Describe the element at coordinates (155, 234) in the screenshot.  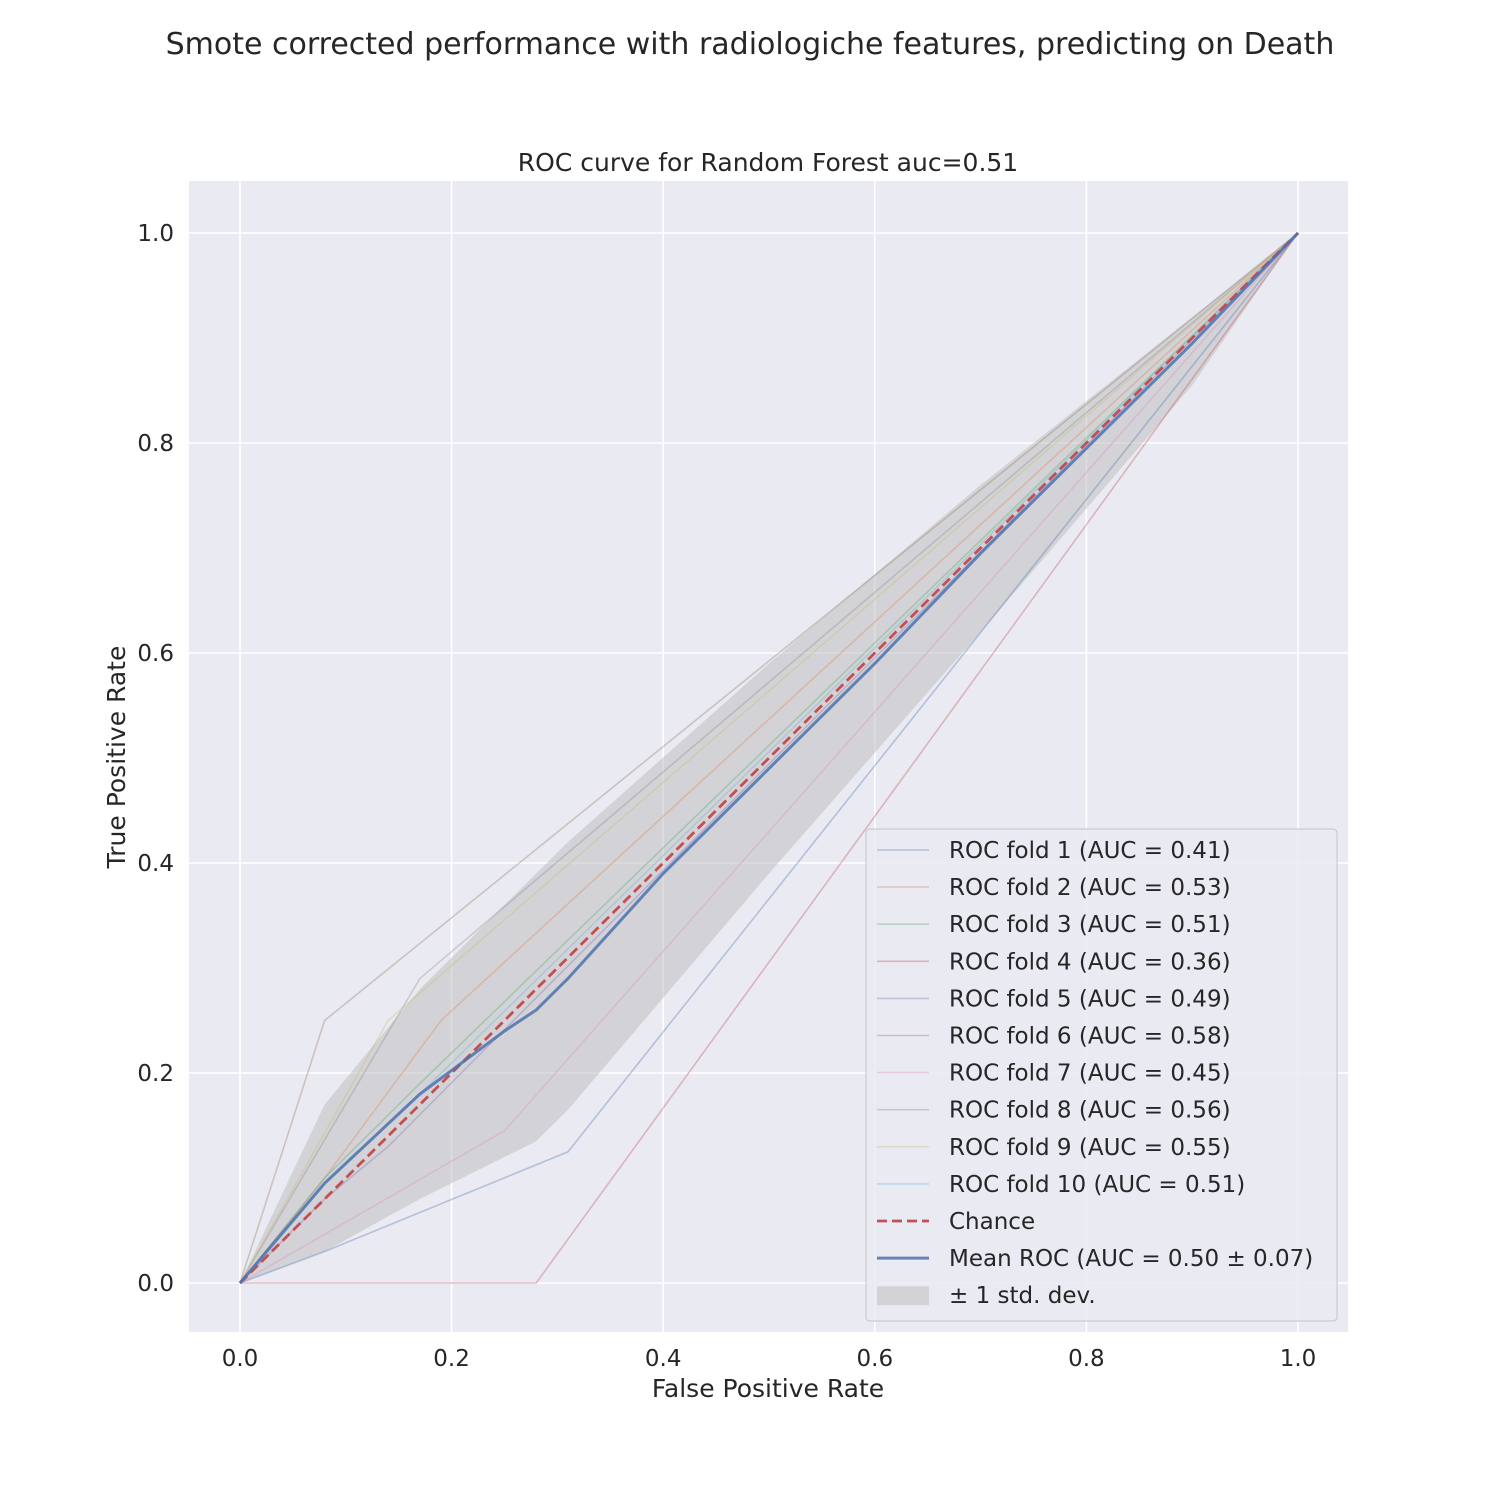
I see `y-tick-label: 1.0` at that location.